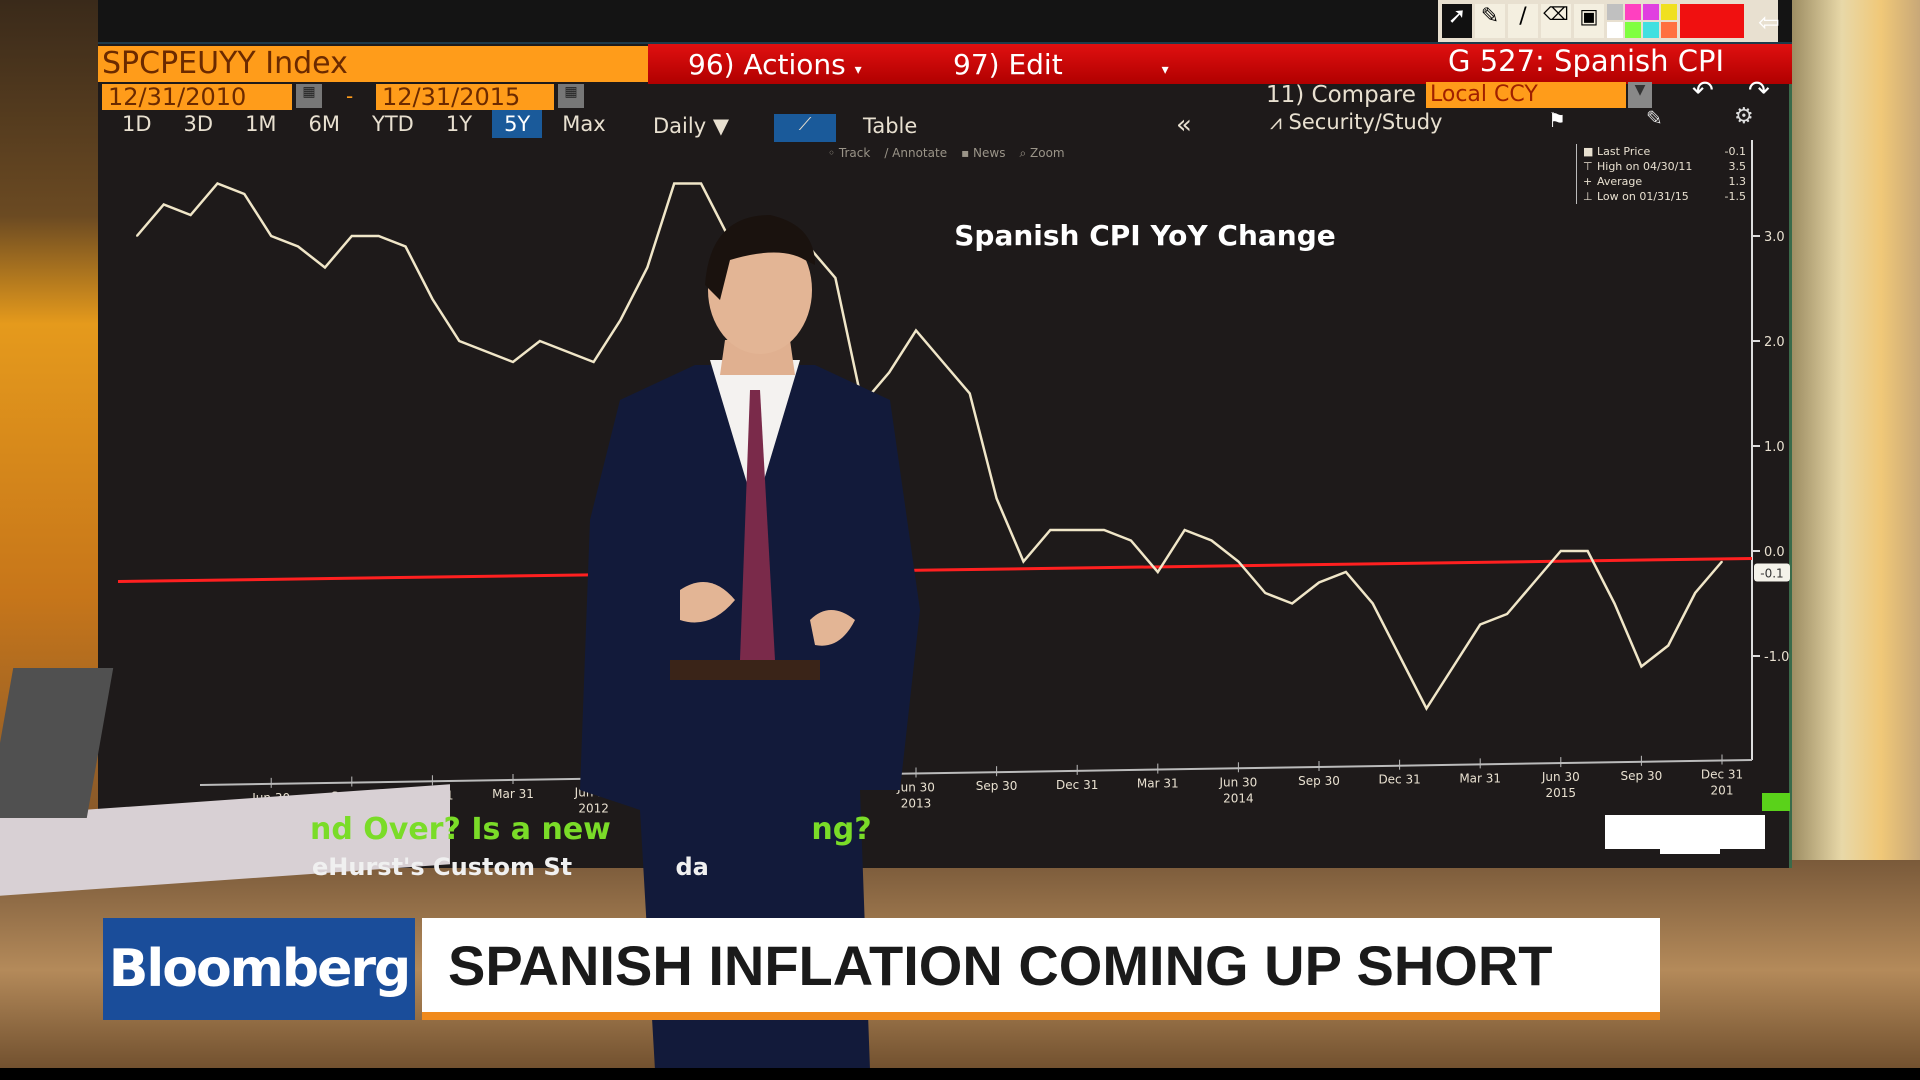  What do you see at coordinates (1556, 21) in the screenshot?
I see `eraser-icon: ⌫` at bounding box center [1556, 21].